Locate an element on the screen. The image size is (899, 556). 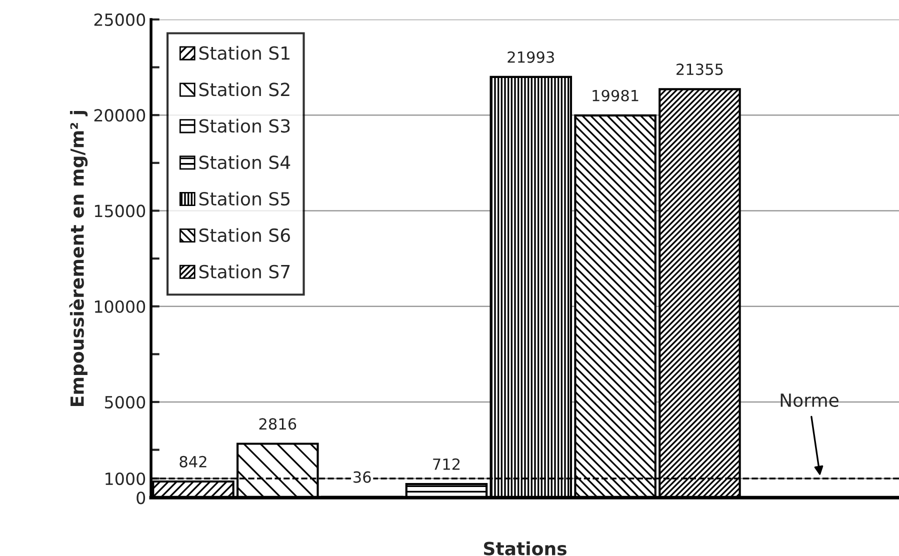
legend-label: Station S7 is located at coordinates (244, 271).